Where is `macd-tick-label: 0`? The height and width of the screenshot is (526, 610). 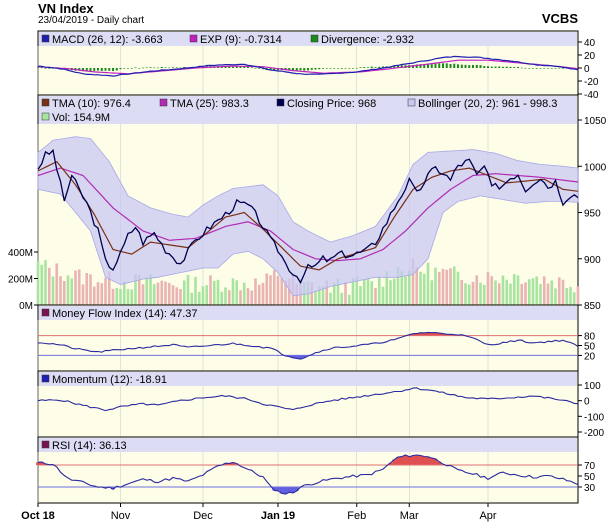
macd-tick-label: 0 is located at coordinates (587, 69).